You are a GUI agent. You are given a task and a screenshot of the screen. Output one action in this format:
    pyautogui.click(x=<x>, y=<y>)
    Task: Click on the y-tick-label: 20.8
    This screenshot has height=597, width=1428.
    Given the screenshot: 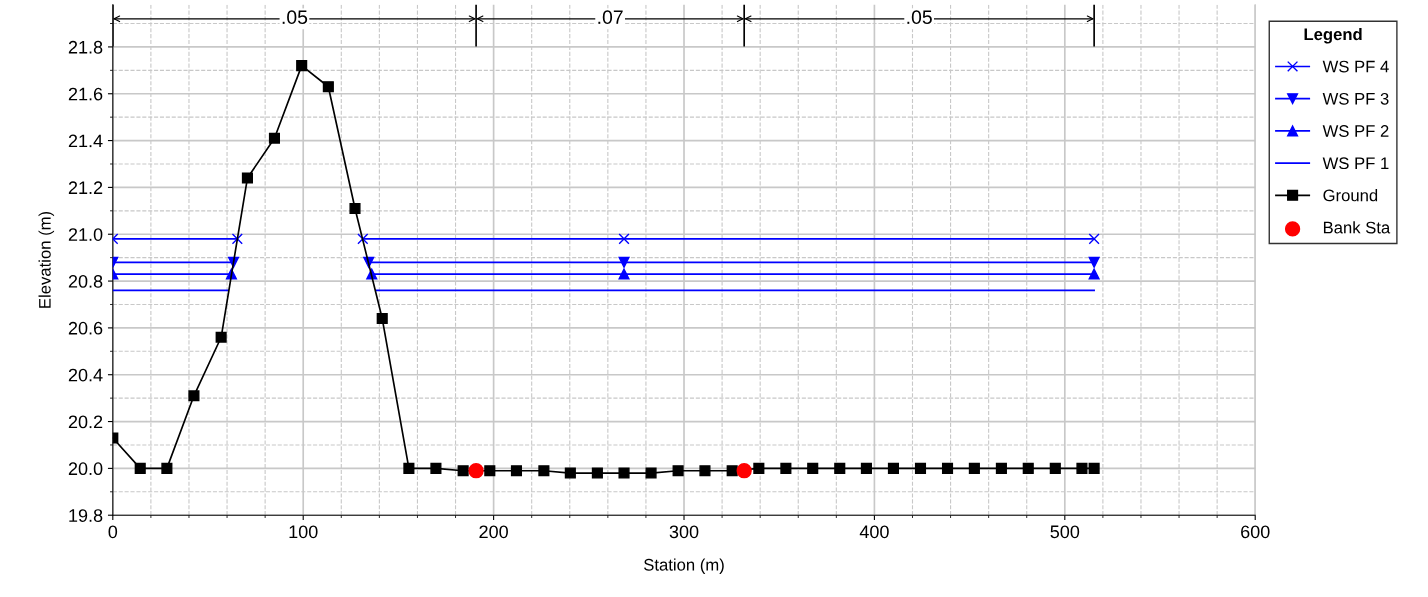 What is the action you would take?
    pyautogui.click(x=85, y=281)
    